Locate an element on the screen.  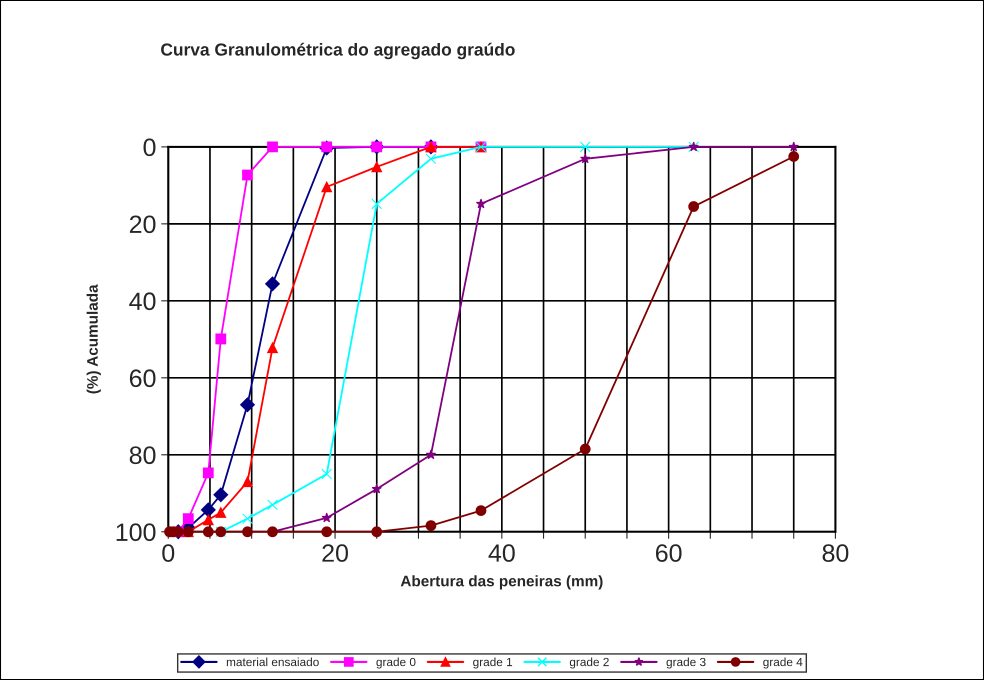
legend-label: grade 1 is located at coordinates (492, 663).